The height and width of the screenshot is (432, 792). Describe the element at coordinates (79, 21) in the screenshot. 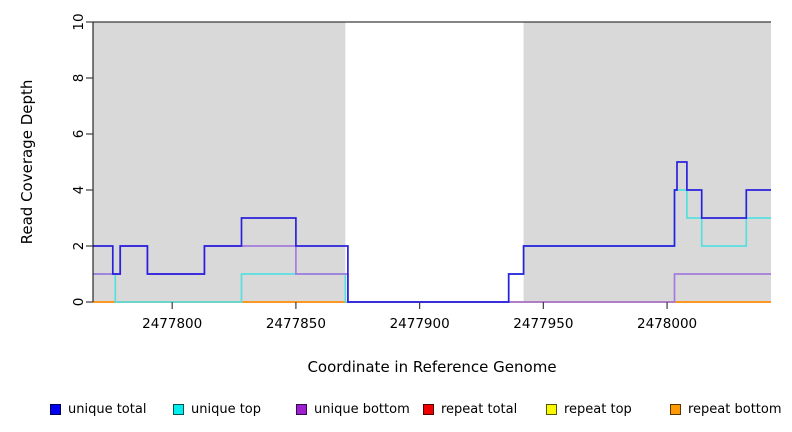

I see `y-tick-label: 10` at that location.